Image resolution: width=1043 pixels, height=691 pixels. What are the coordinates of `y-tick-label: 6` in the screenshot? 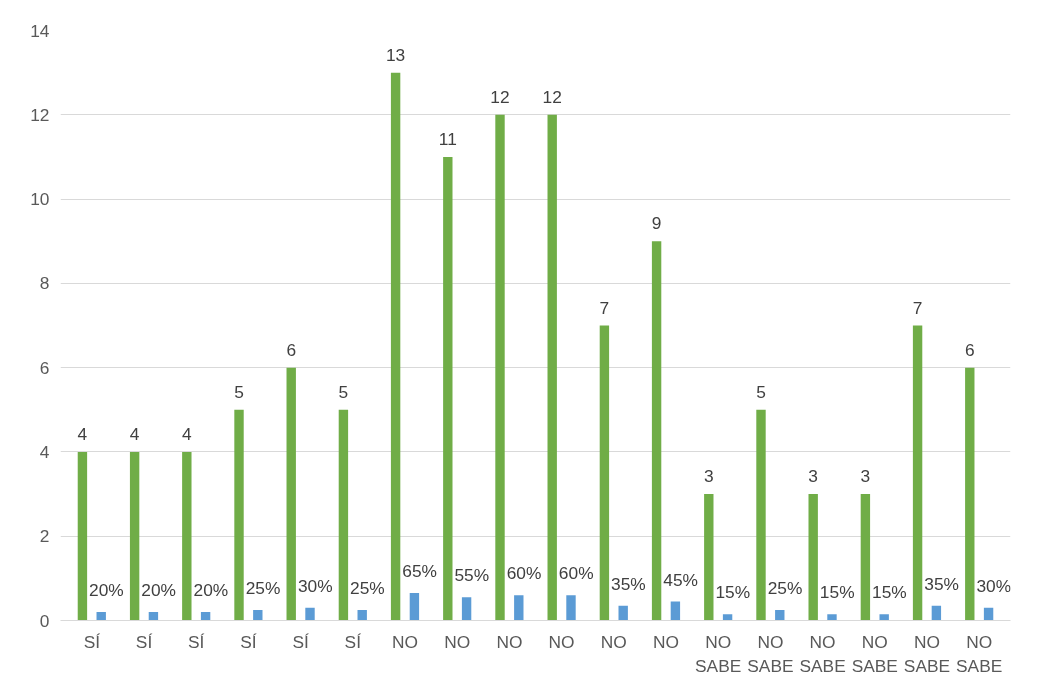 It's located at (44, 367).